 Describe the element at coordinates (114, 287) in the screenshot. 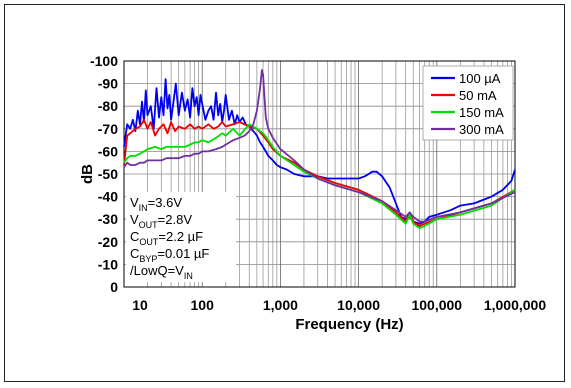

I see `y-tick-label: 0` at that location.